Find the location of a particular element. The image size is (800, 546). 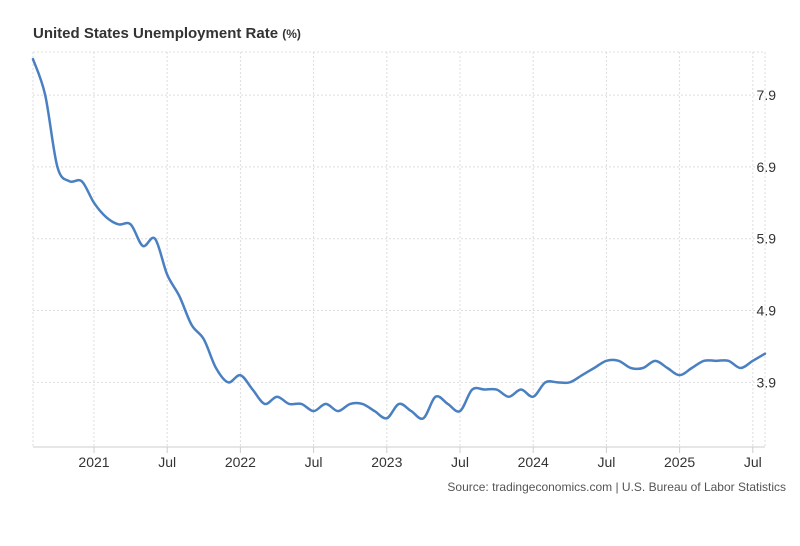

x-tick-label: 2024 is located at coordinates (533, 462).